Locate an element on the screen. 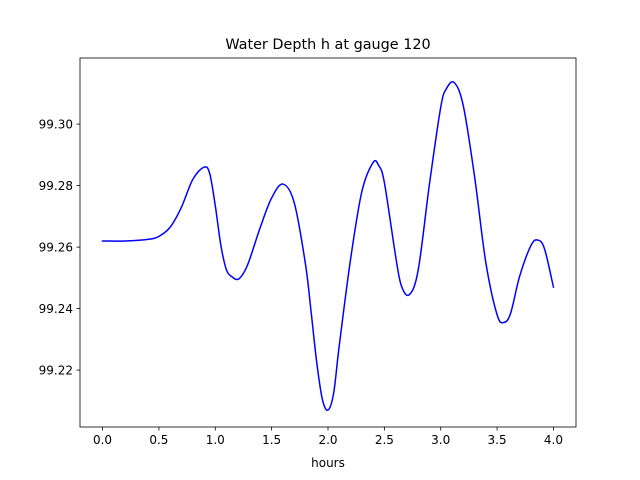 This screenshot has width=640, height=480. x-axis: 0.0 0.5 1.0 1.5 2.0 2.5 3.0 3.5 4.0 is located at coordinates (328, 437).